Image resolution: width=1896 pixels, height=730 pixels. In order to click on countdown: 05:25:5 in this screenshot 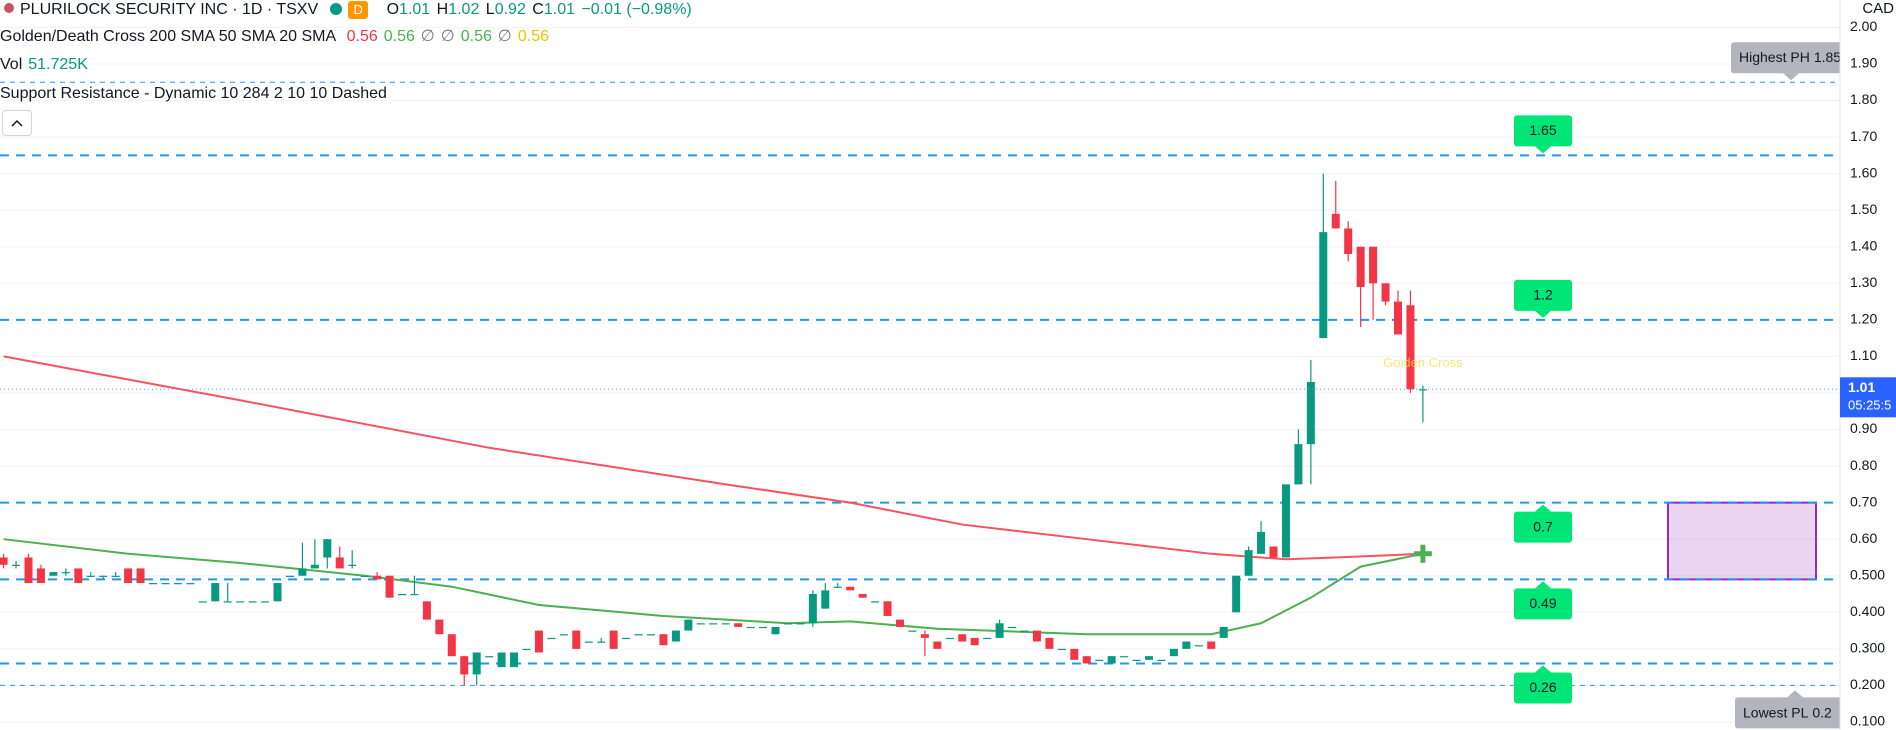, I will do `click(1869, 405)`.